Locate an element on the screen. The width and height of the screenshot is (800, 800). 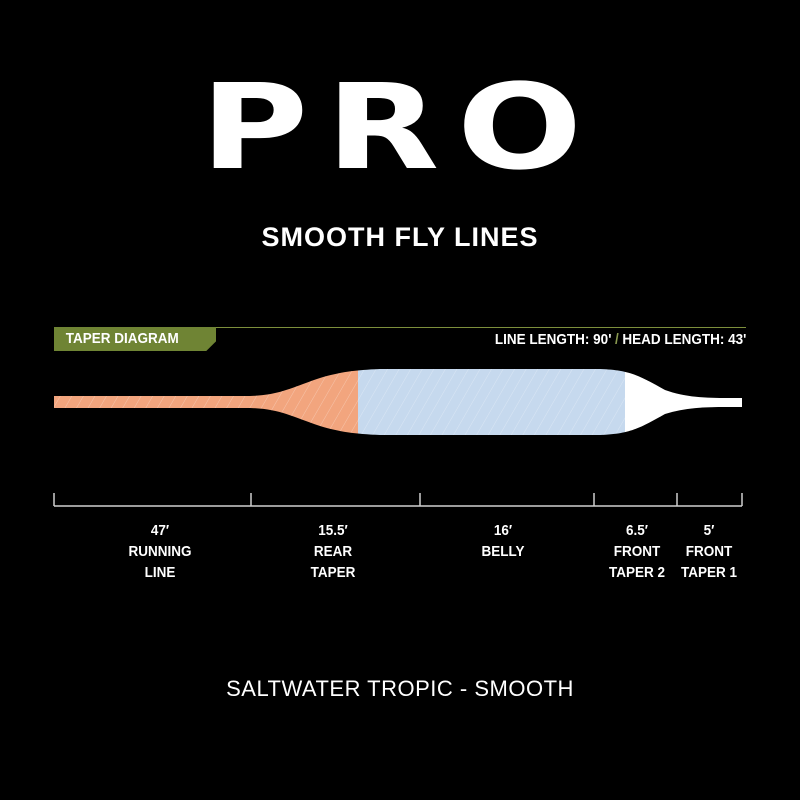
product-name: SALTWATER TROPIC - SMOOTH is located at coordinates (400, 688).